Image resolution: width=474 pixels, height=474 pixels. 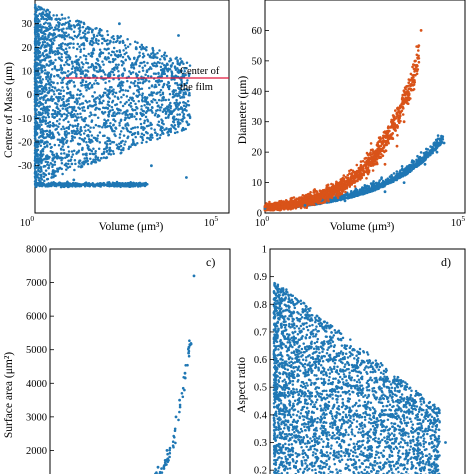 I want to click on panel-a-ytick-label: -10, so click(x=25, y=119).